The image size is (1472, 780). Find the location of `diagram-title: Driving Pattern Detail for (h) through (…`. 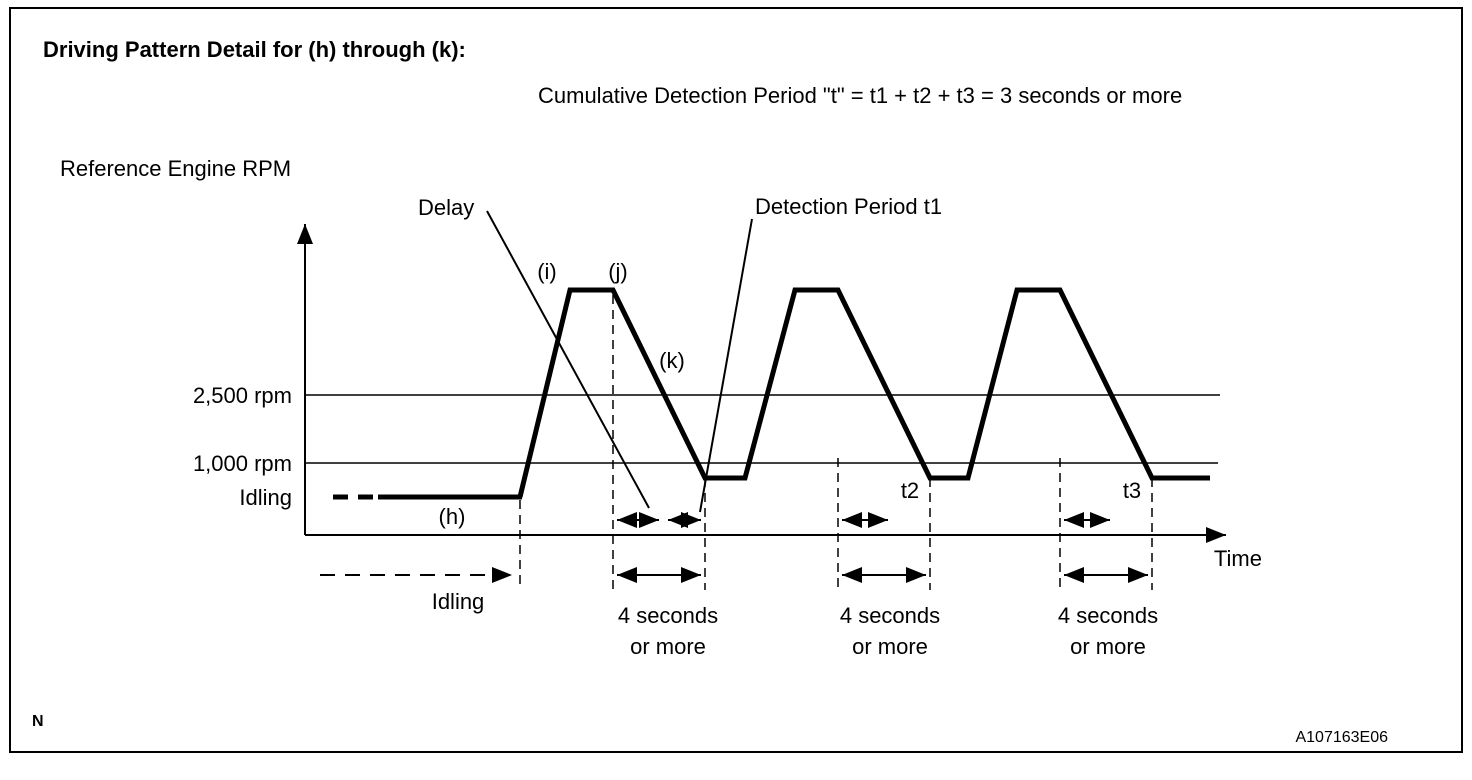

diagram-title: Driving Pattern Detail for (h) through (… is located at coordinates (254, 49).